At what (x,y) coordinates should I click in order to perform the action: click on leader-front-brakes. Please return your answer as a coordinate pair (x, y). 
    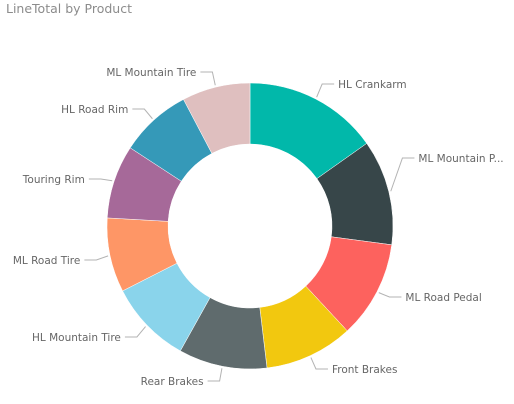
    Looking at the image, I should click on (319, 363).